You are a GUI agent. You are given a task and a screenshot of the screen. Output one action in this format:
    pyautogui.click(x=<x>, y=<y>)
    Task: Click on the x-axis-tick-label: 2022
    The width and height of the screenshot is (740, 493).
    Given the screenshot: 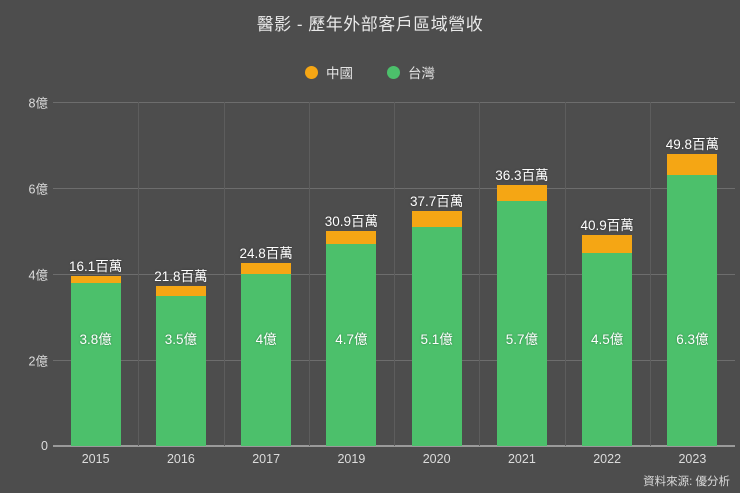 What is the action you would take?
    pyautogui.click(x=607, y=459)
    